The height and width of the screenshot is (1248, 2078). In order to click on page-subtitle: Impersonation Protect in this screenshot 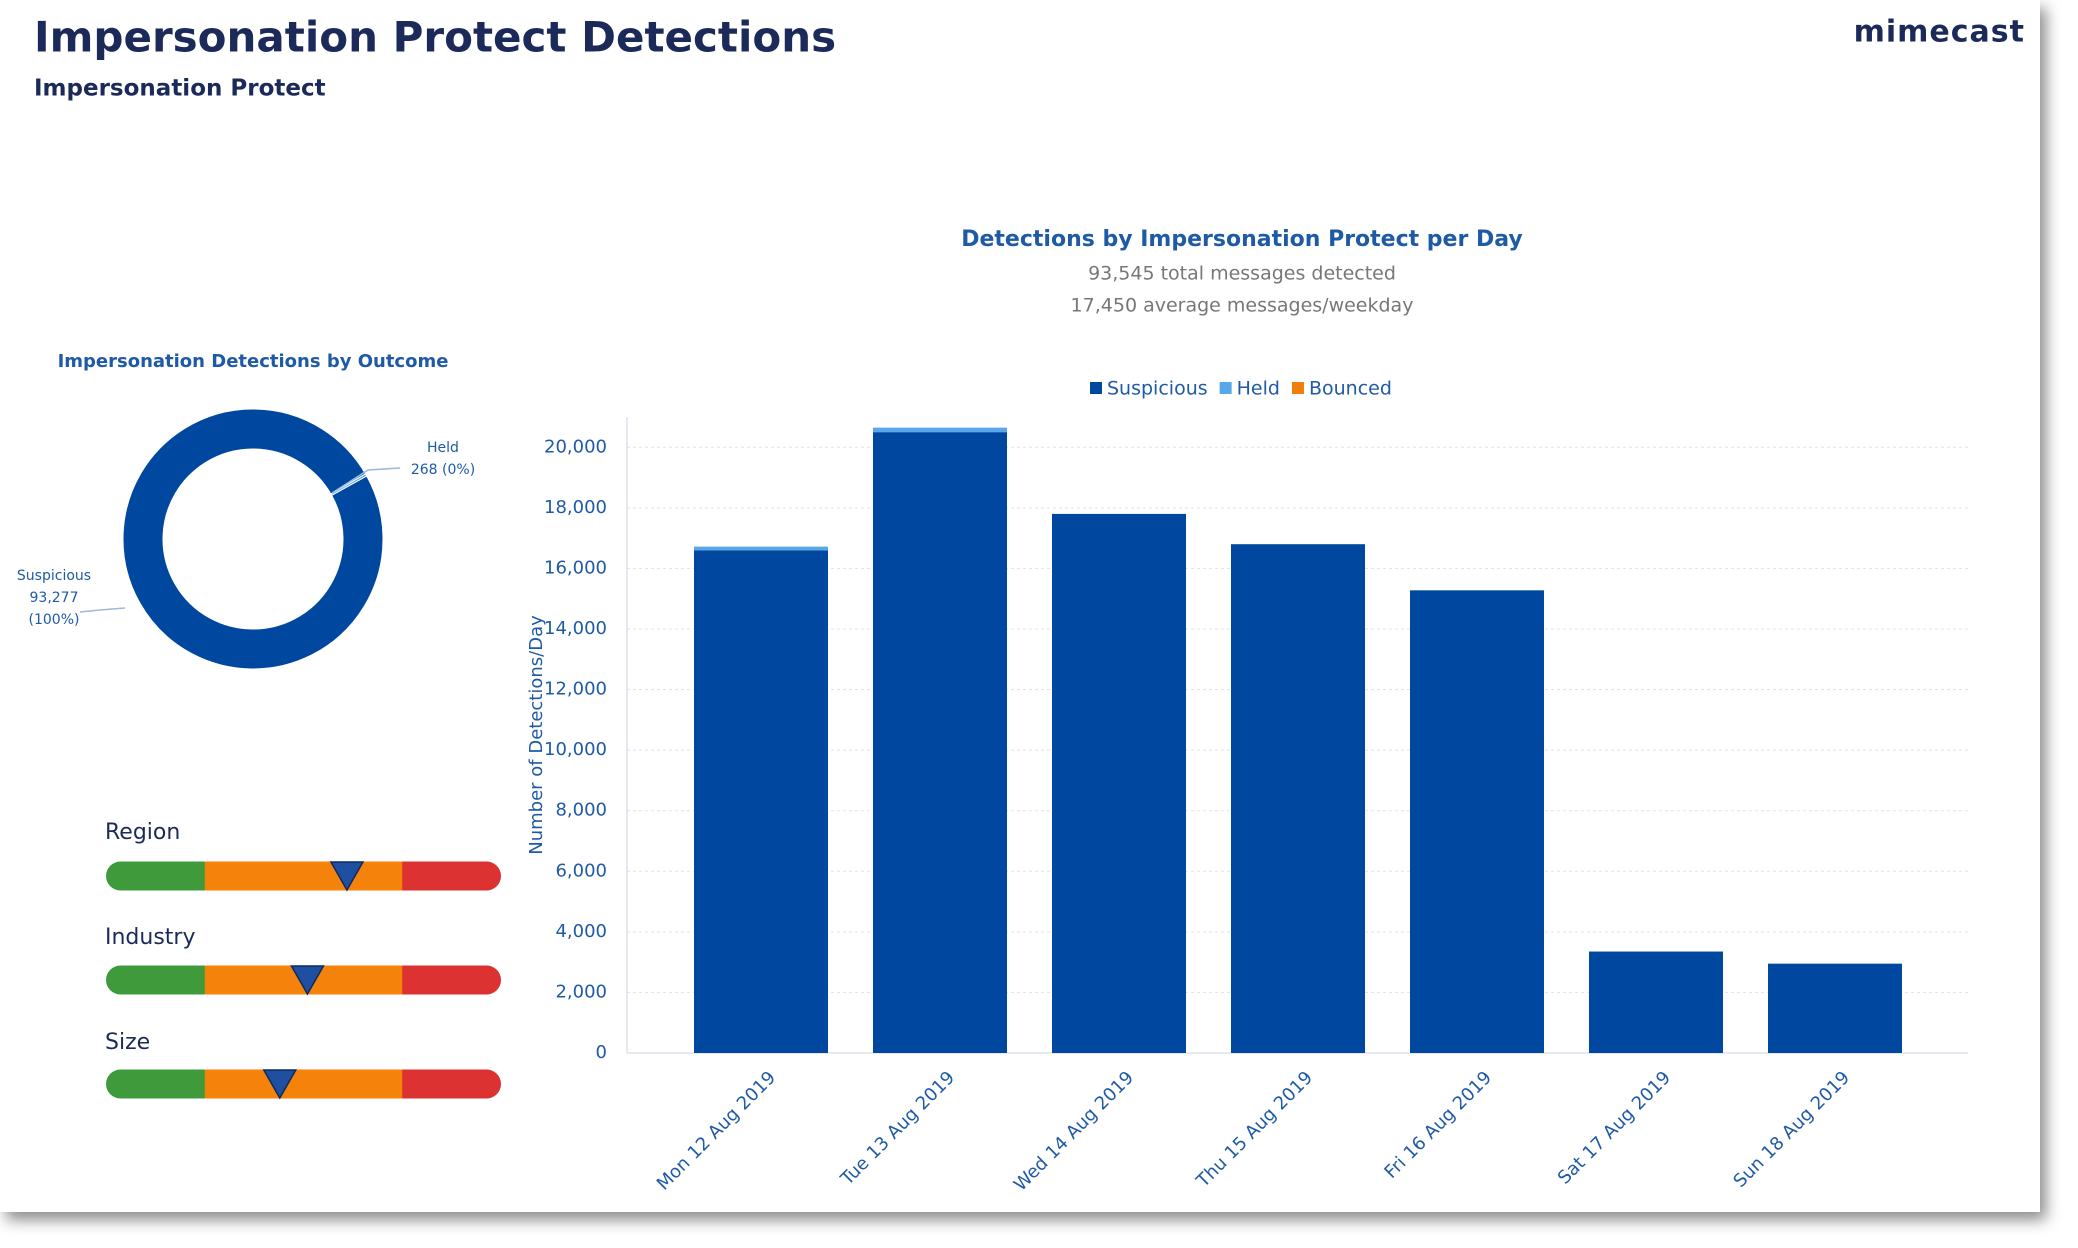, I will do `click(180, 89)`.